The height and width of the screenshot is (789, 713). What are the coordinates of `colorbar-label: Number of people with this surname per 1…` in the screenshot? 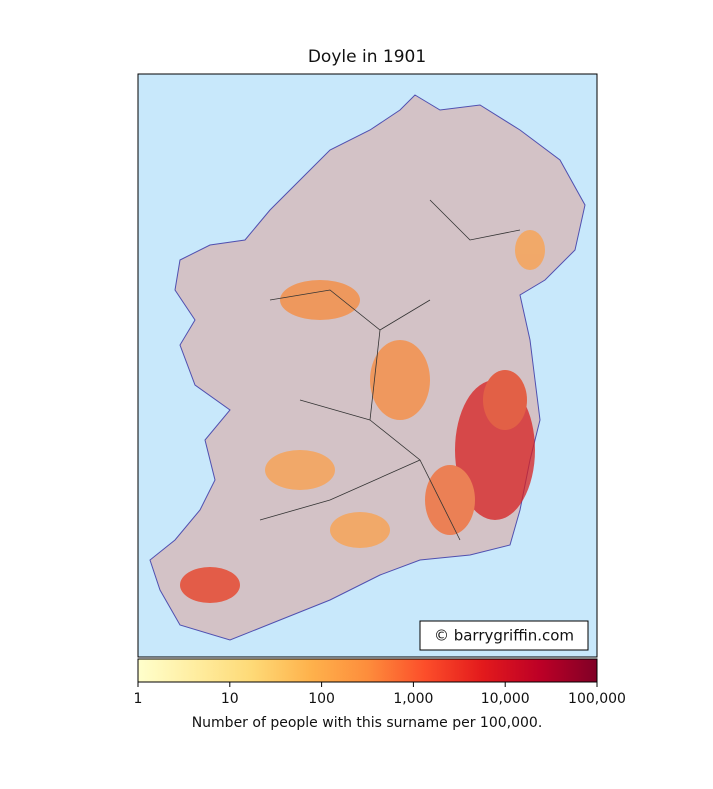 It's located at (367, 723).